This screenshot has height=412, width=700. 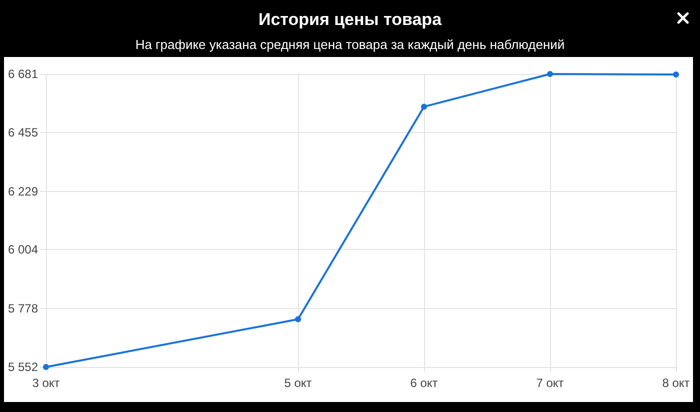 I want to click on x-tick-label: 5 окт, so click(x=298, y=383).